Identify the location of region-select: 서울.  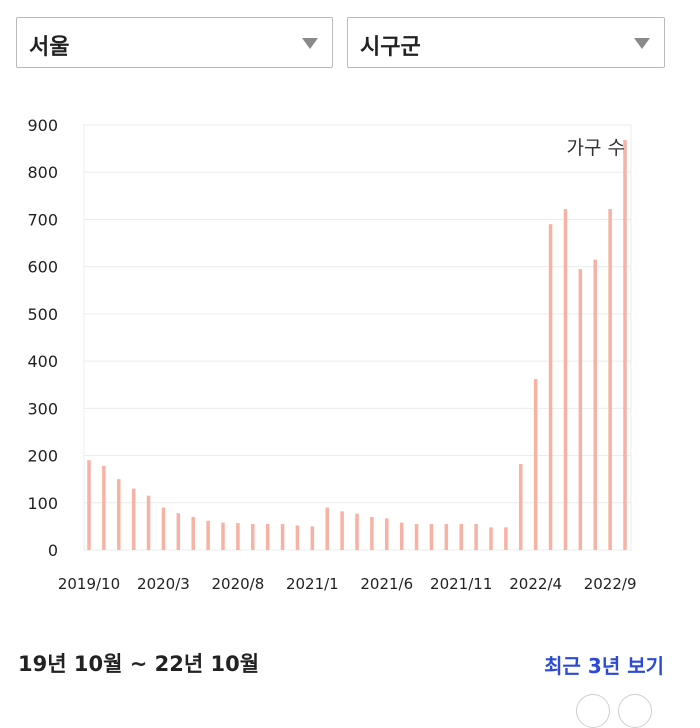
(174, 42).